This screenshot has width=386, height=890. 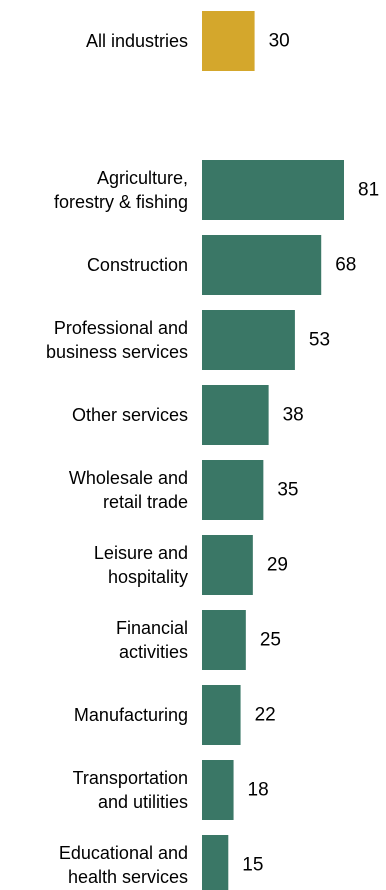 What do you see at coordinates (287, 490) in the screenshot?
I see `value-label-5: 35` at bounding box center [287, 490].